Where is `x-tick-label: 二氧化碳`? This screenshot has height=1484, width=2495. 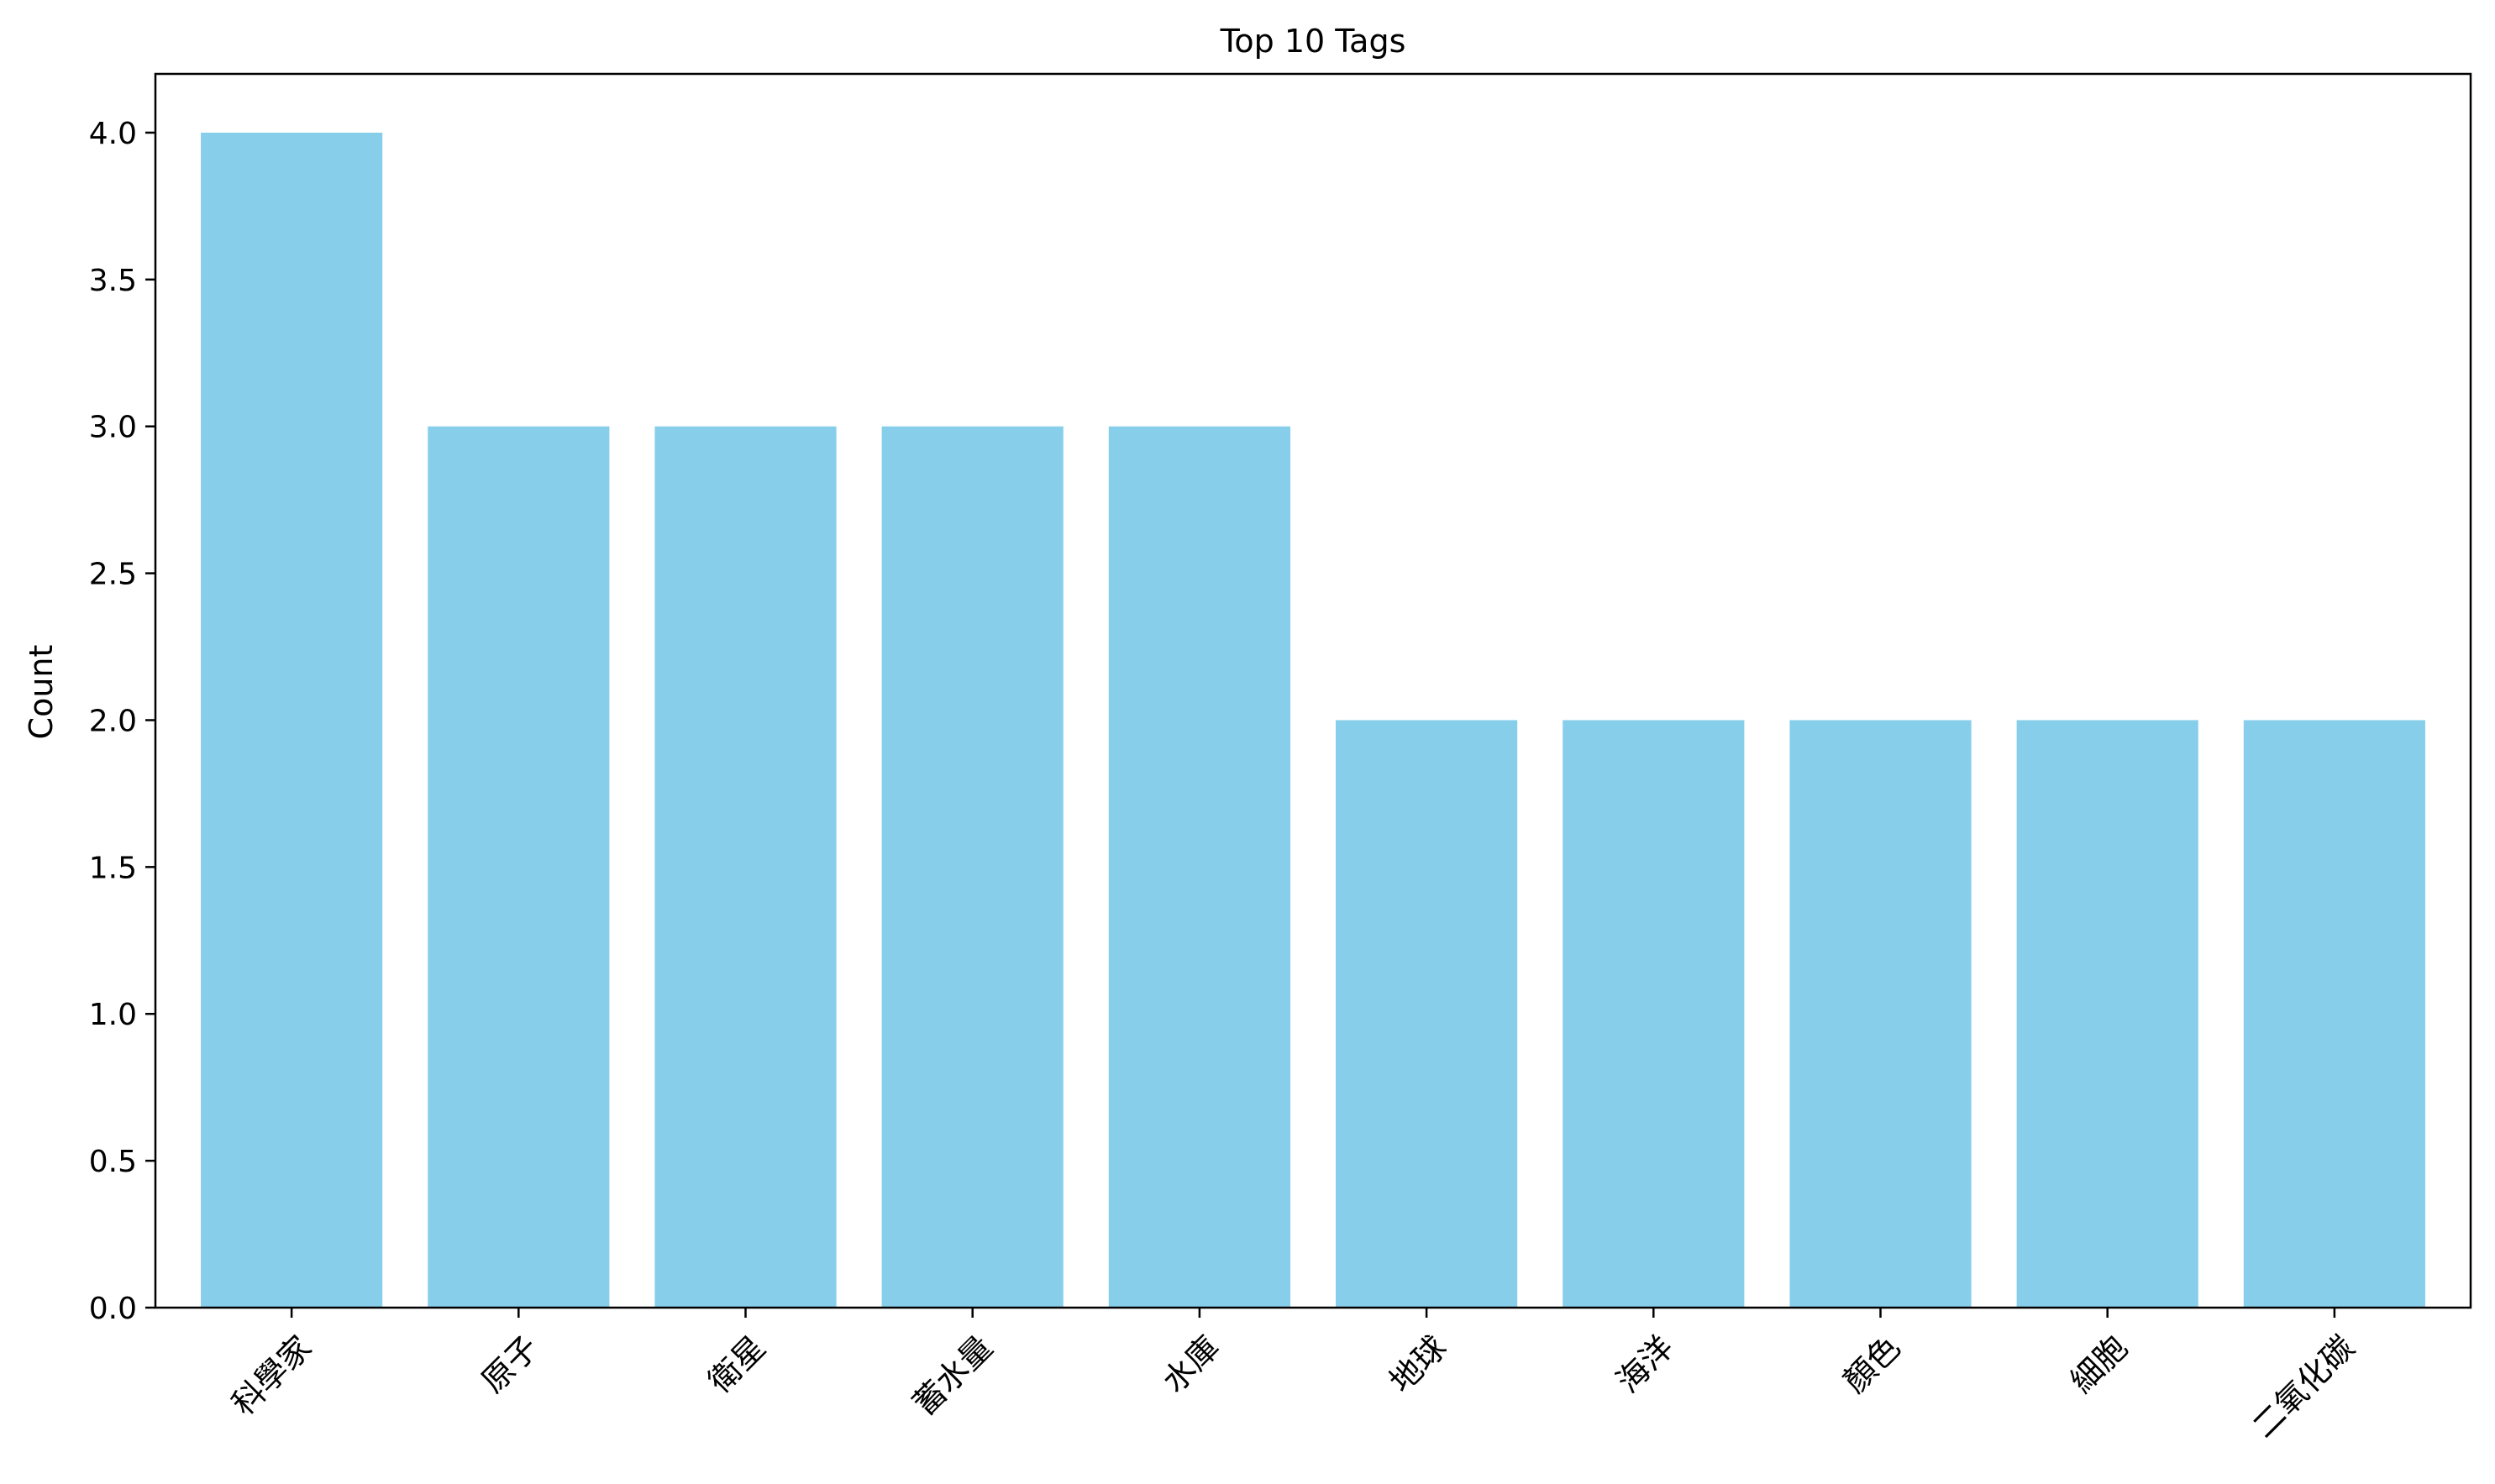 x-tick-label: 二氧化碳 is located at coordinates (2303, 1387).